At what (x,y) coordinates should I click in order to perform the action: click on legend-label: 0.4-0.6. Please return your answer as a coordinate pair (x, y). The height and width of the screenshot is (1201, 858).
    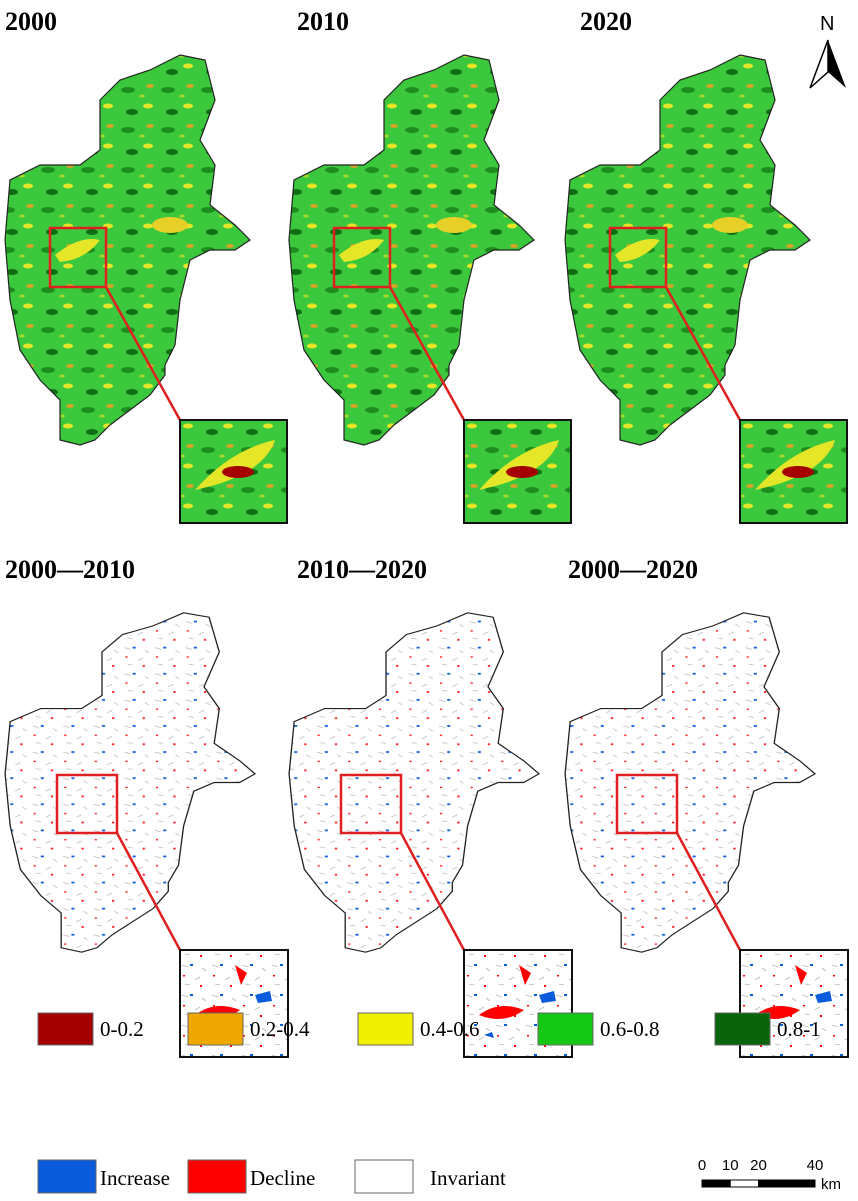
    Looking at the image, I should click on (450, 1029).